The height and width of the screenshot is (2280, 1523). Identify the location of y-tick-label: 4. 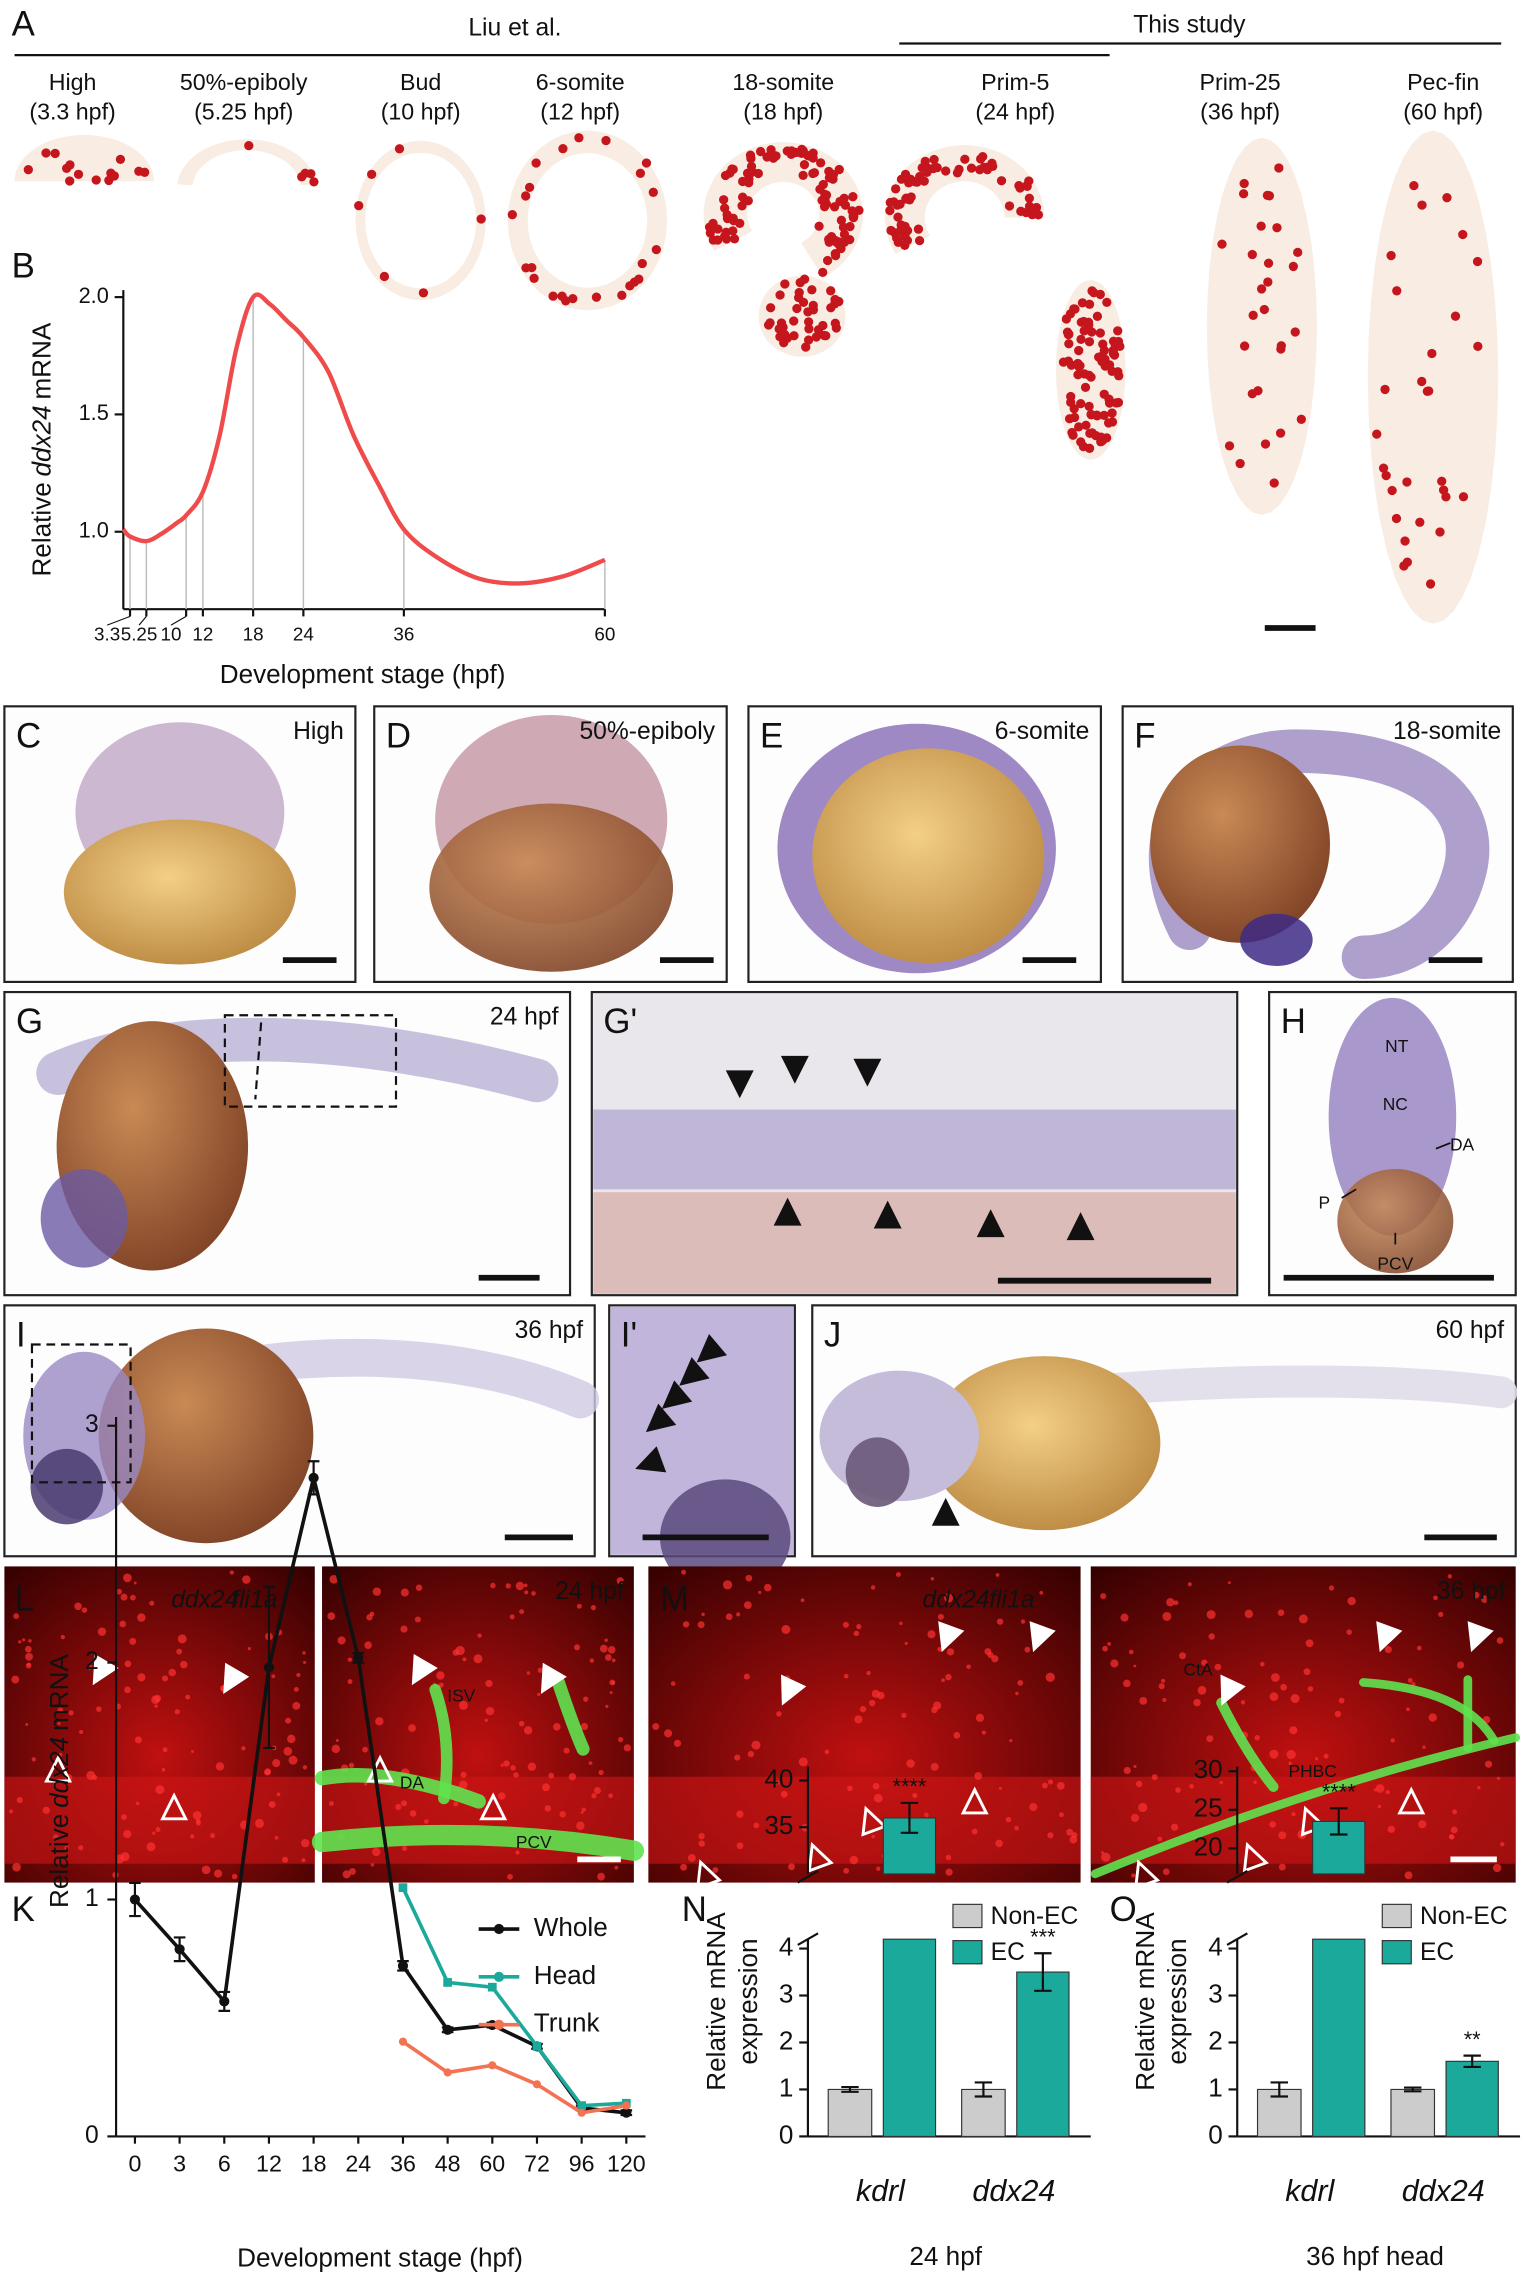
(786, 1946).